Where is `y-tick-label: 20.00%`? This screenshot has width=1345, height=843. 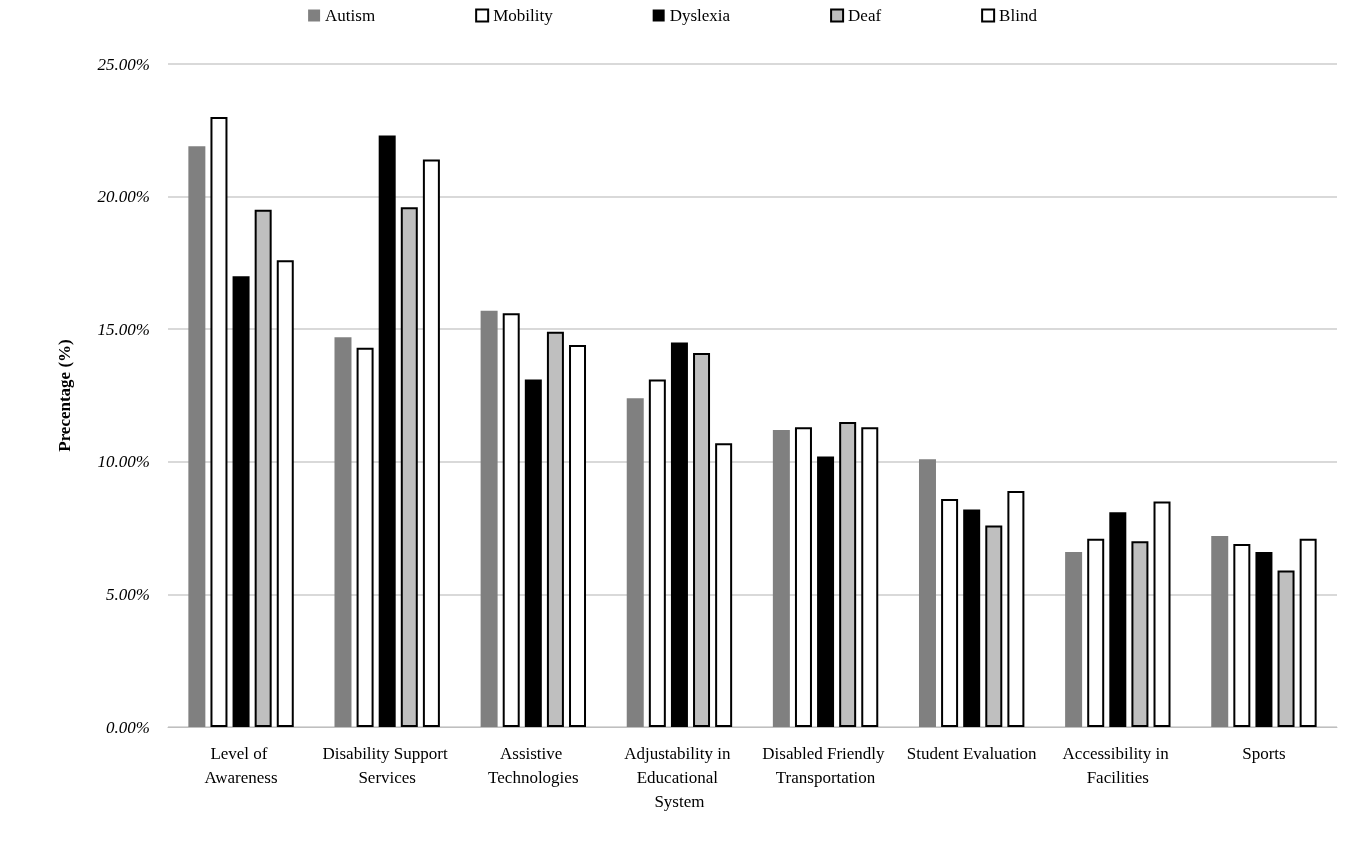 y-tick-label: 20.00% is located at coordinates (123, 197).